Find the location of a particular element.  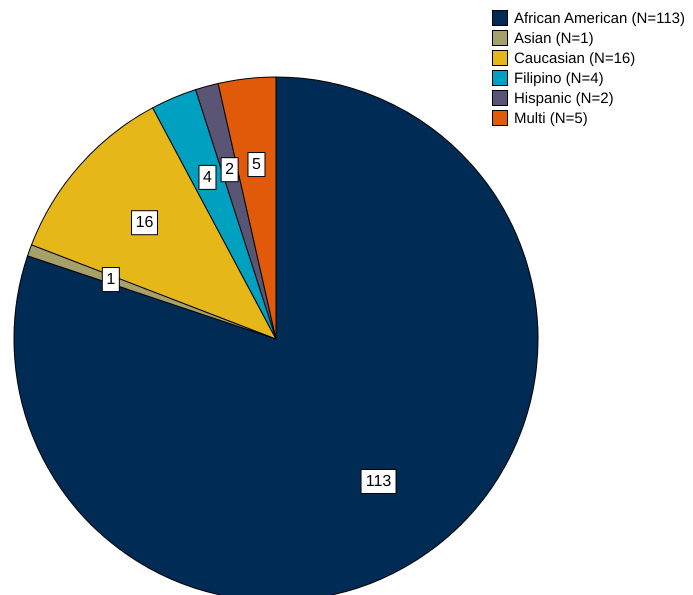

legend-label: Multi (N=5) is located at coordinates (551, 118).